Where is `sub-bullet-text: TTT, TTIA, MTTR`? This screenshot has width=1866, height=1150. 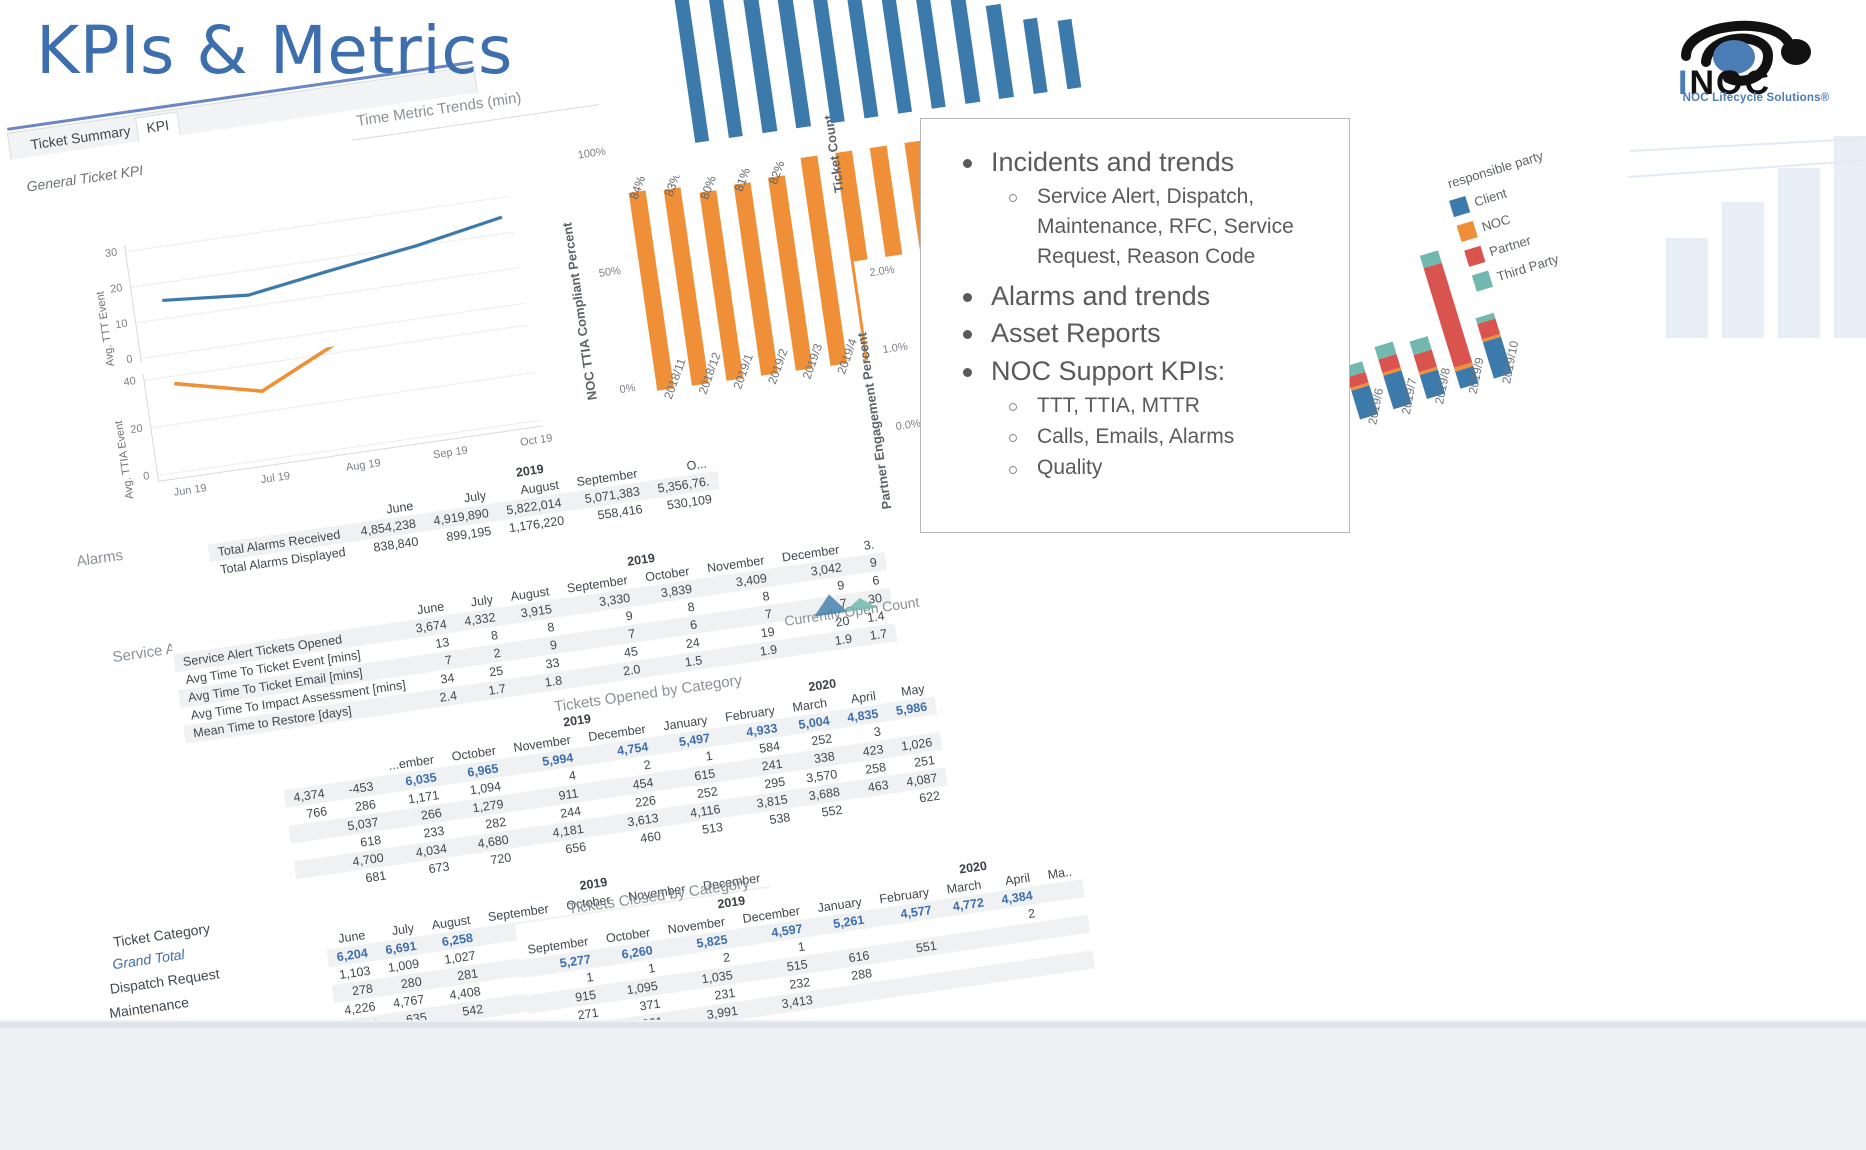 sub-bullet-text: TTT, TTIA, MTTR is located at coordinates (1118, 405).